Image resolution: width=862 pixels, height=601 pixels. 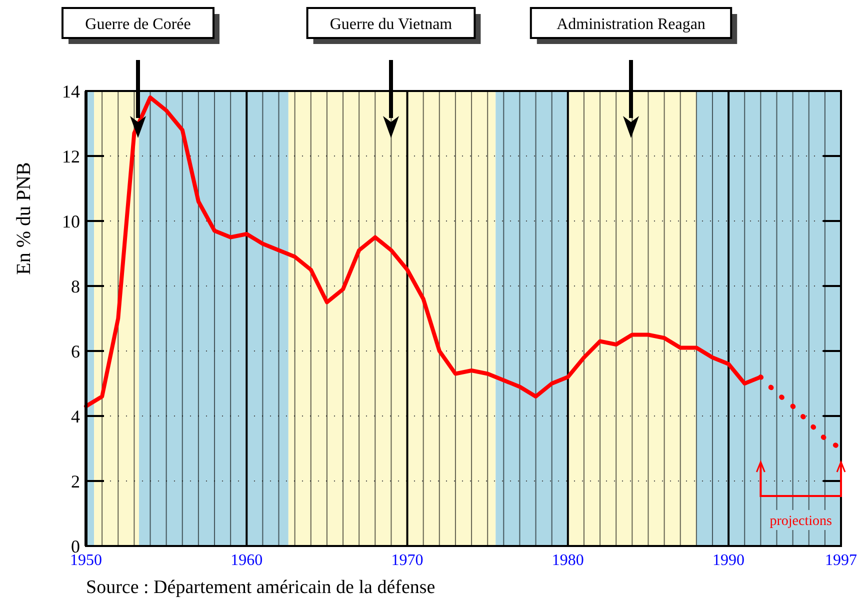 What do you see at coordinates (631, 24) in the screenshot?
I see `text: Administration Reagan` at bounding box center [631, 24].